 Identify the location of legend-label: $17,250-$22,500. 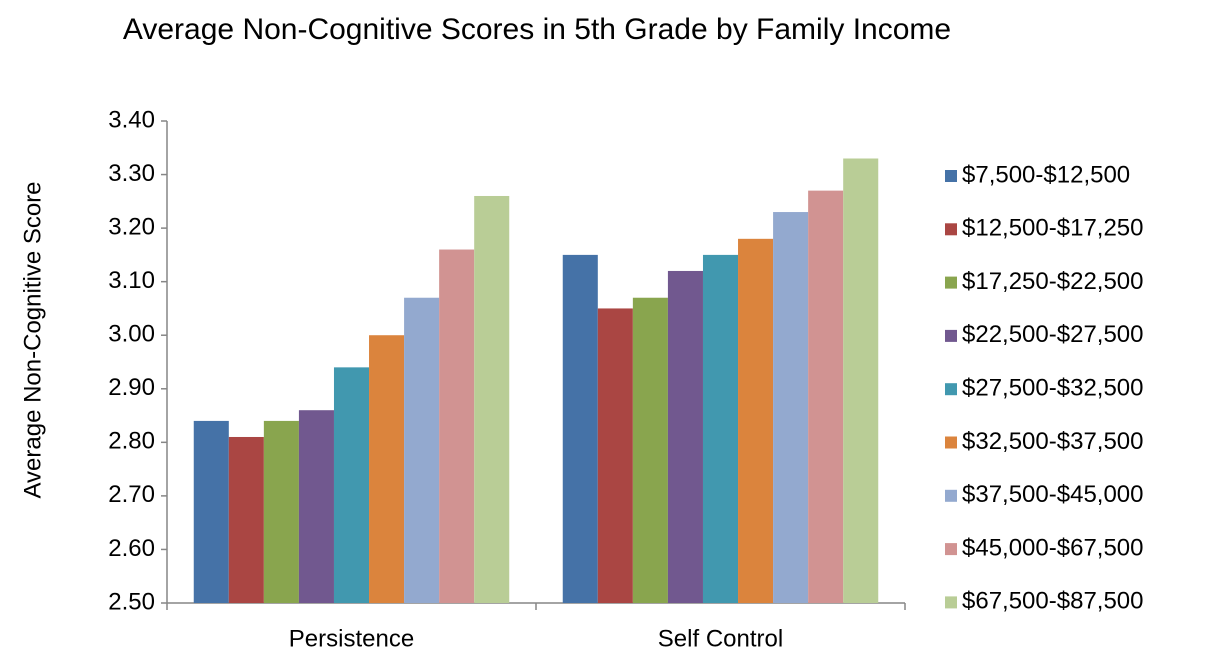
(1053, 281).